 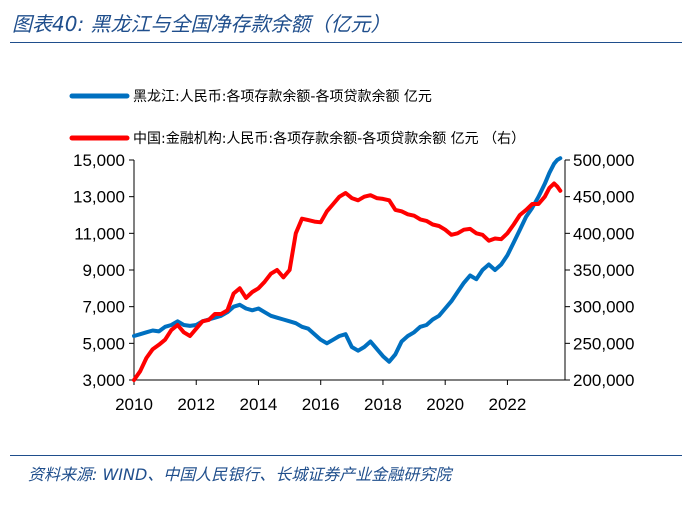 I want to click on x-tick-label: 2016, so click(x=321, y=404).